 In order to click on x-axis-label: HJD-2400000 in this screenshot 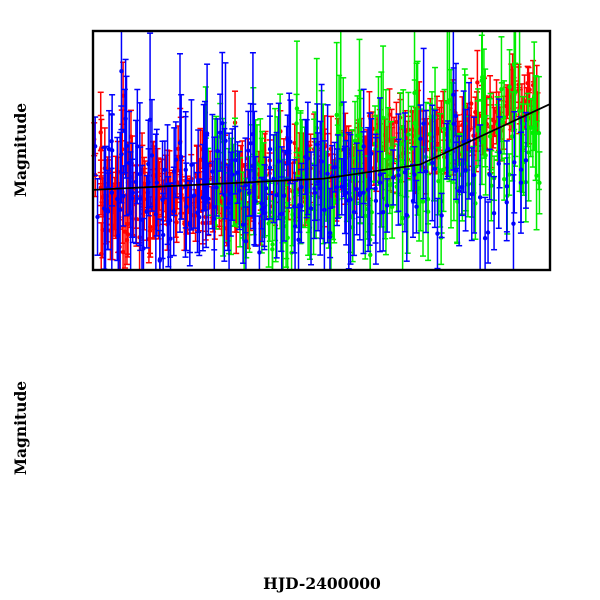, I will do `click(322, 583)`.